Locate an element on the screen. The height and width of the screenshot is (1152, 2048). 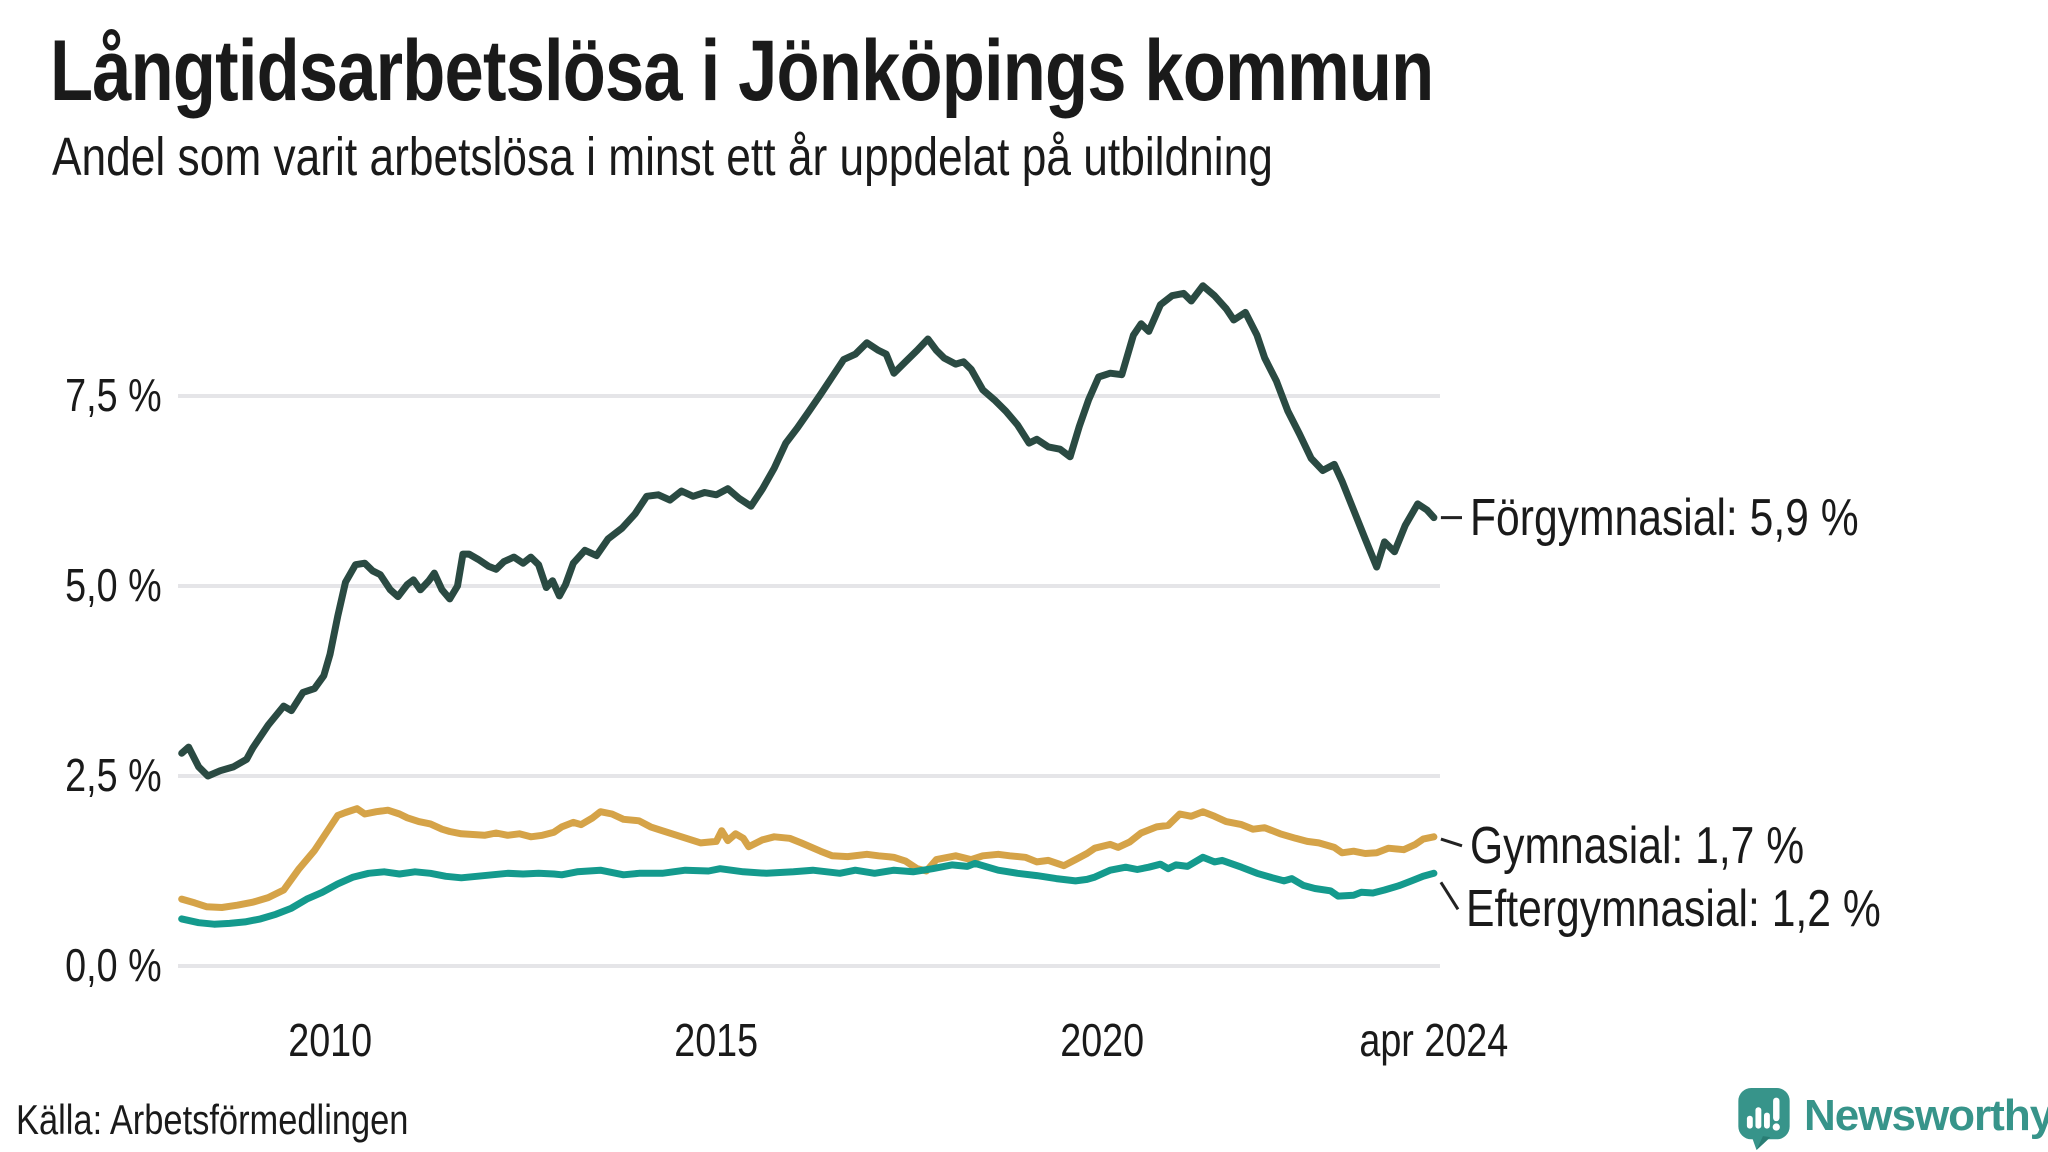
x-tick-text: apr 2024 is located at coordinates (1434, 1040).